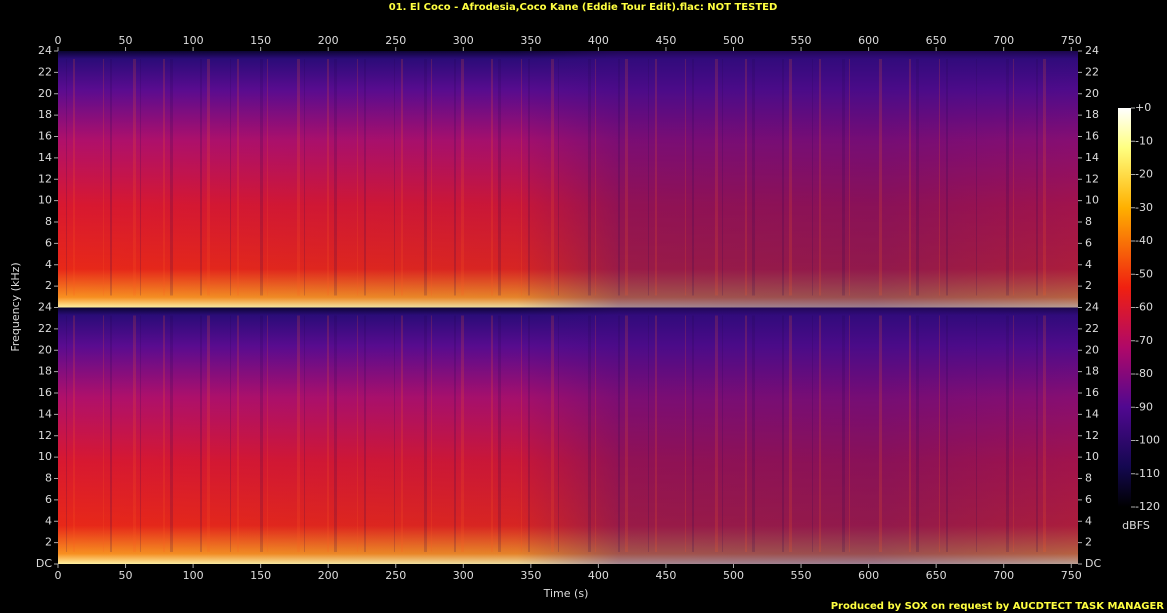 The width and height of the screenshot is (1167, 613). I want to click on colorbar-tick-label: +0, so click(1143, 107).